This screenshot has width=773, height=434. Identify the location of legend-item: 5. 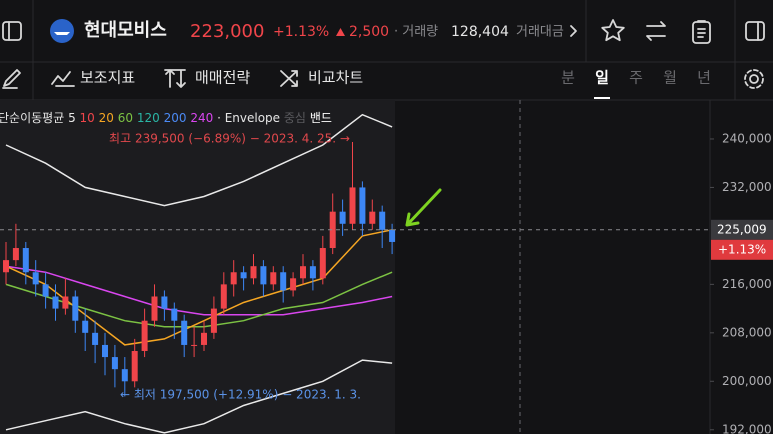
(72, 118).